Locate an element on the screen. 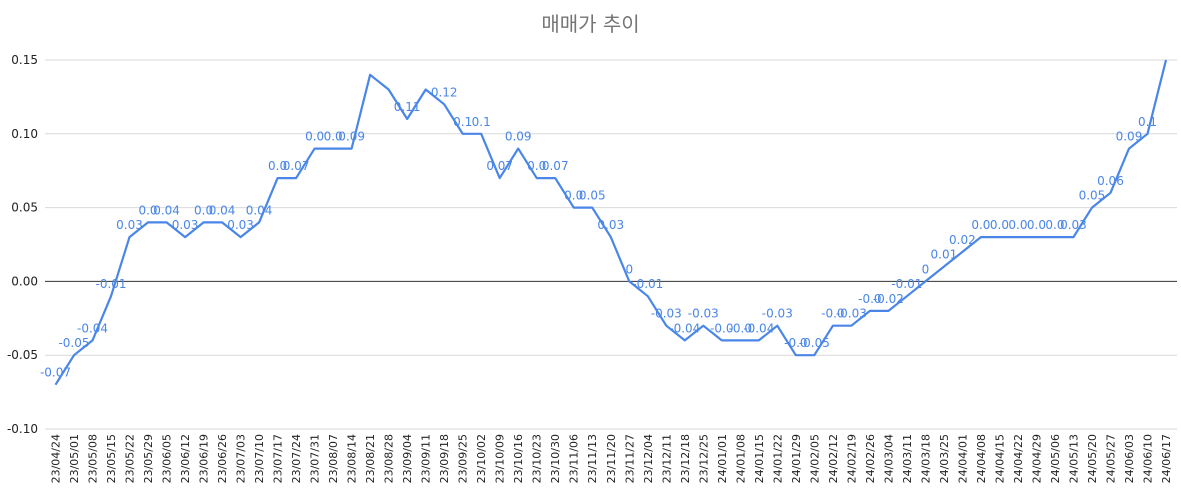  data-label: 0.12 is located at coordinates (444, 92).